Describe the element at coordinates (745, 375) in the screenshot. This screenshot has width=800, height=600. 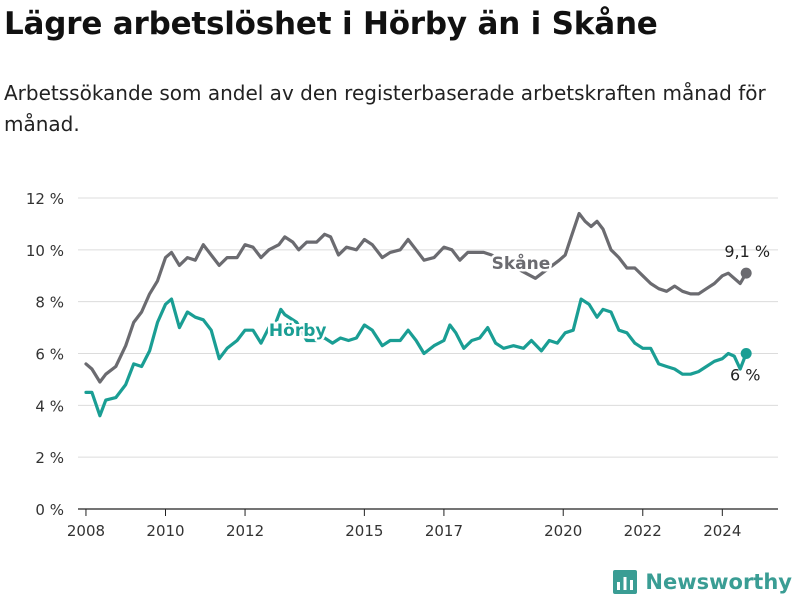
I see `end-value-label-horby: 6 %` at that location.